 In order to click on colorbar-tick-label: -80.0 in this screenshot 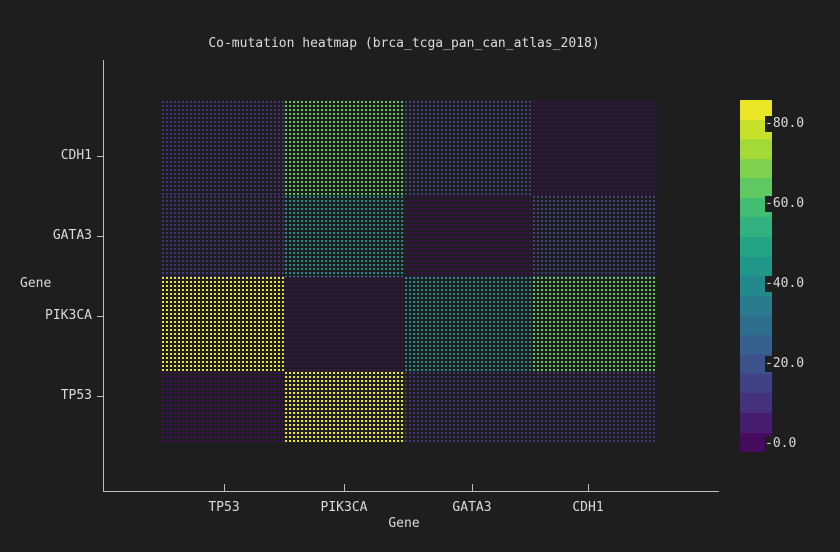, I will do `click(786, 124)`.